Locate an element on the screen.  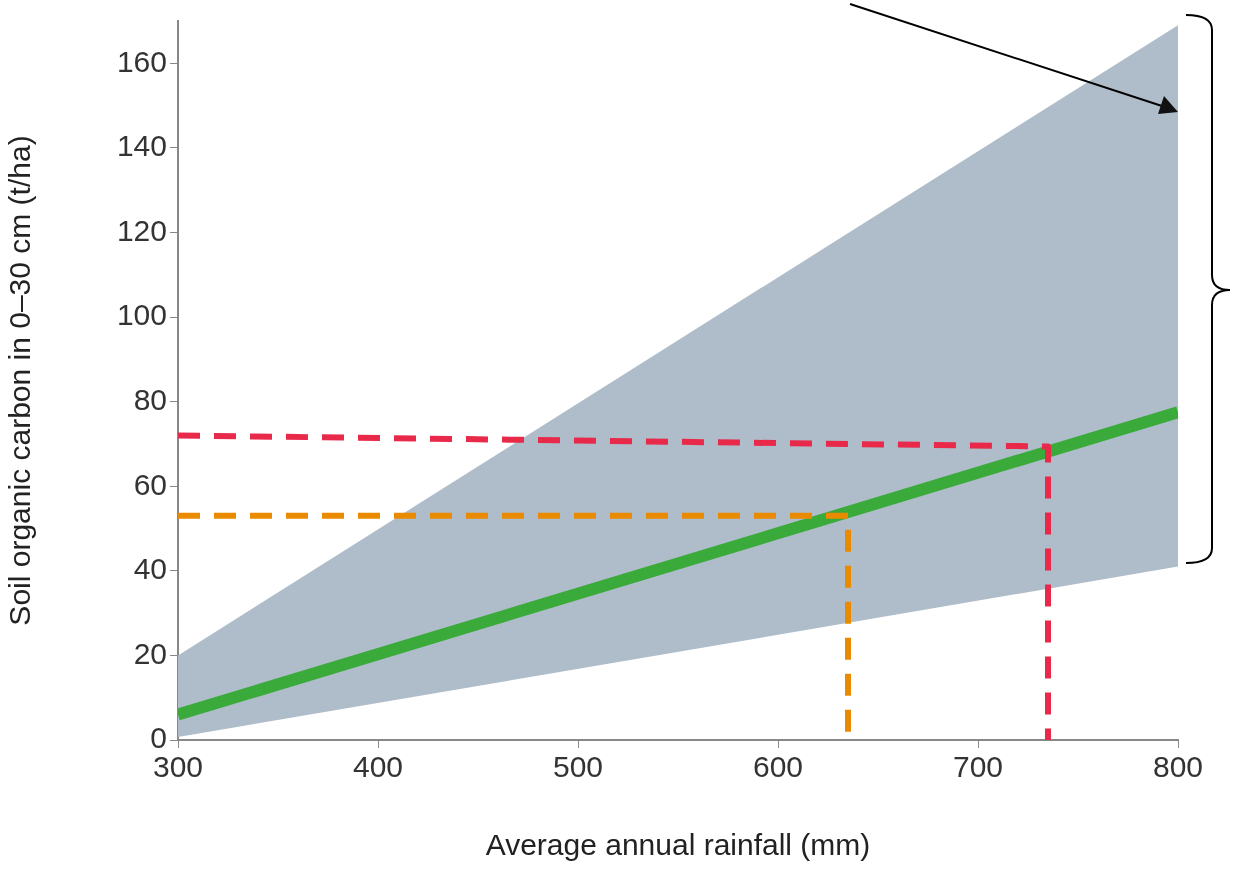
y-tick-label: 160 is located at coordinates (141, 61).